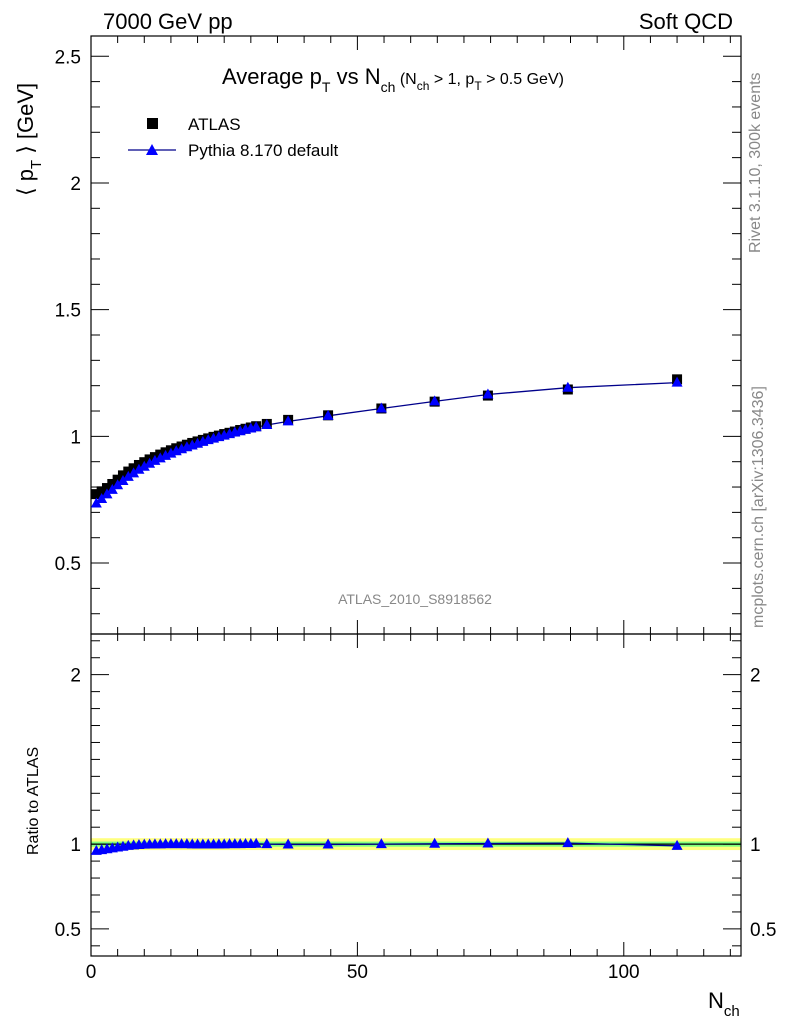  What do you see at coordinates (75, 676) in the screenshot?
I see `ratio-y-tick-label-left: 2` at bounding box center [75, 676].